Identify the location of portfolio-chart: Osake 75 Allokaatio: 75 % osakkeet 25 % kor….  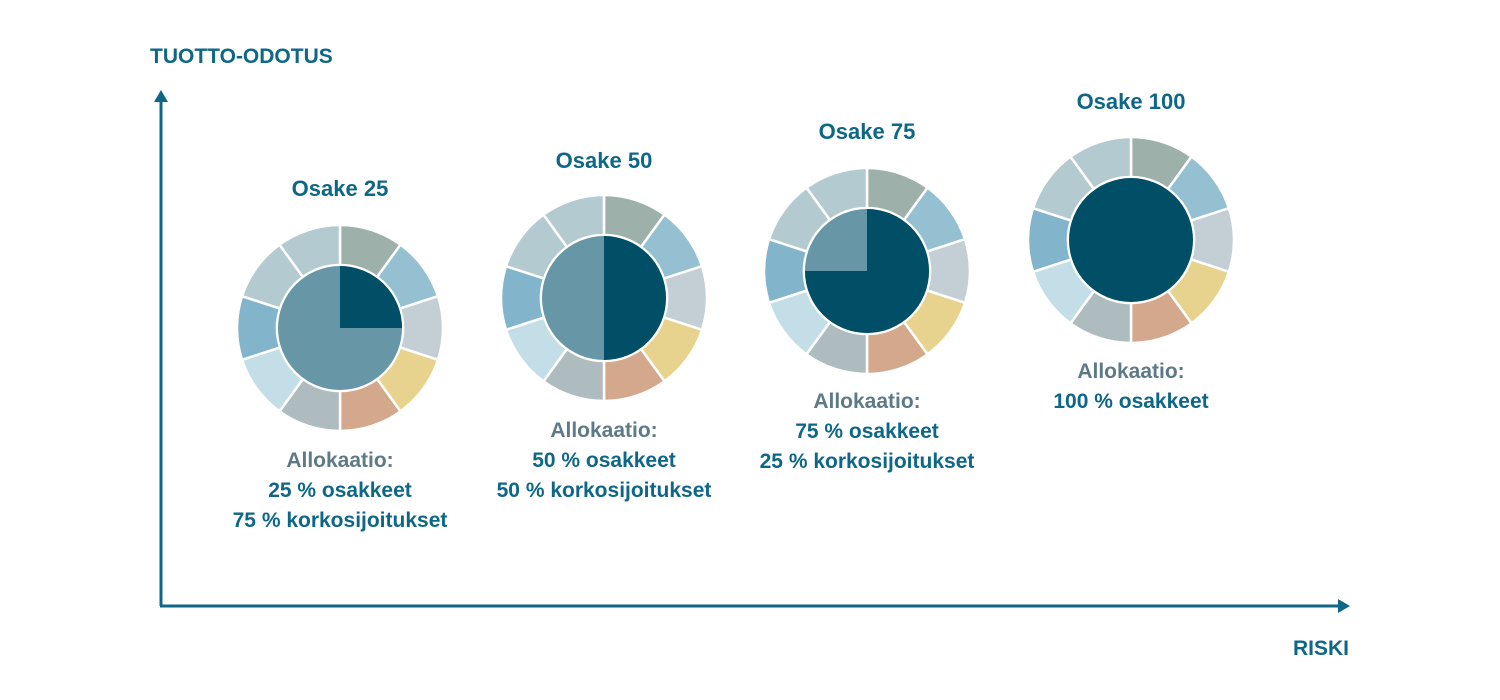
(867, 296).